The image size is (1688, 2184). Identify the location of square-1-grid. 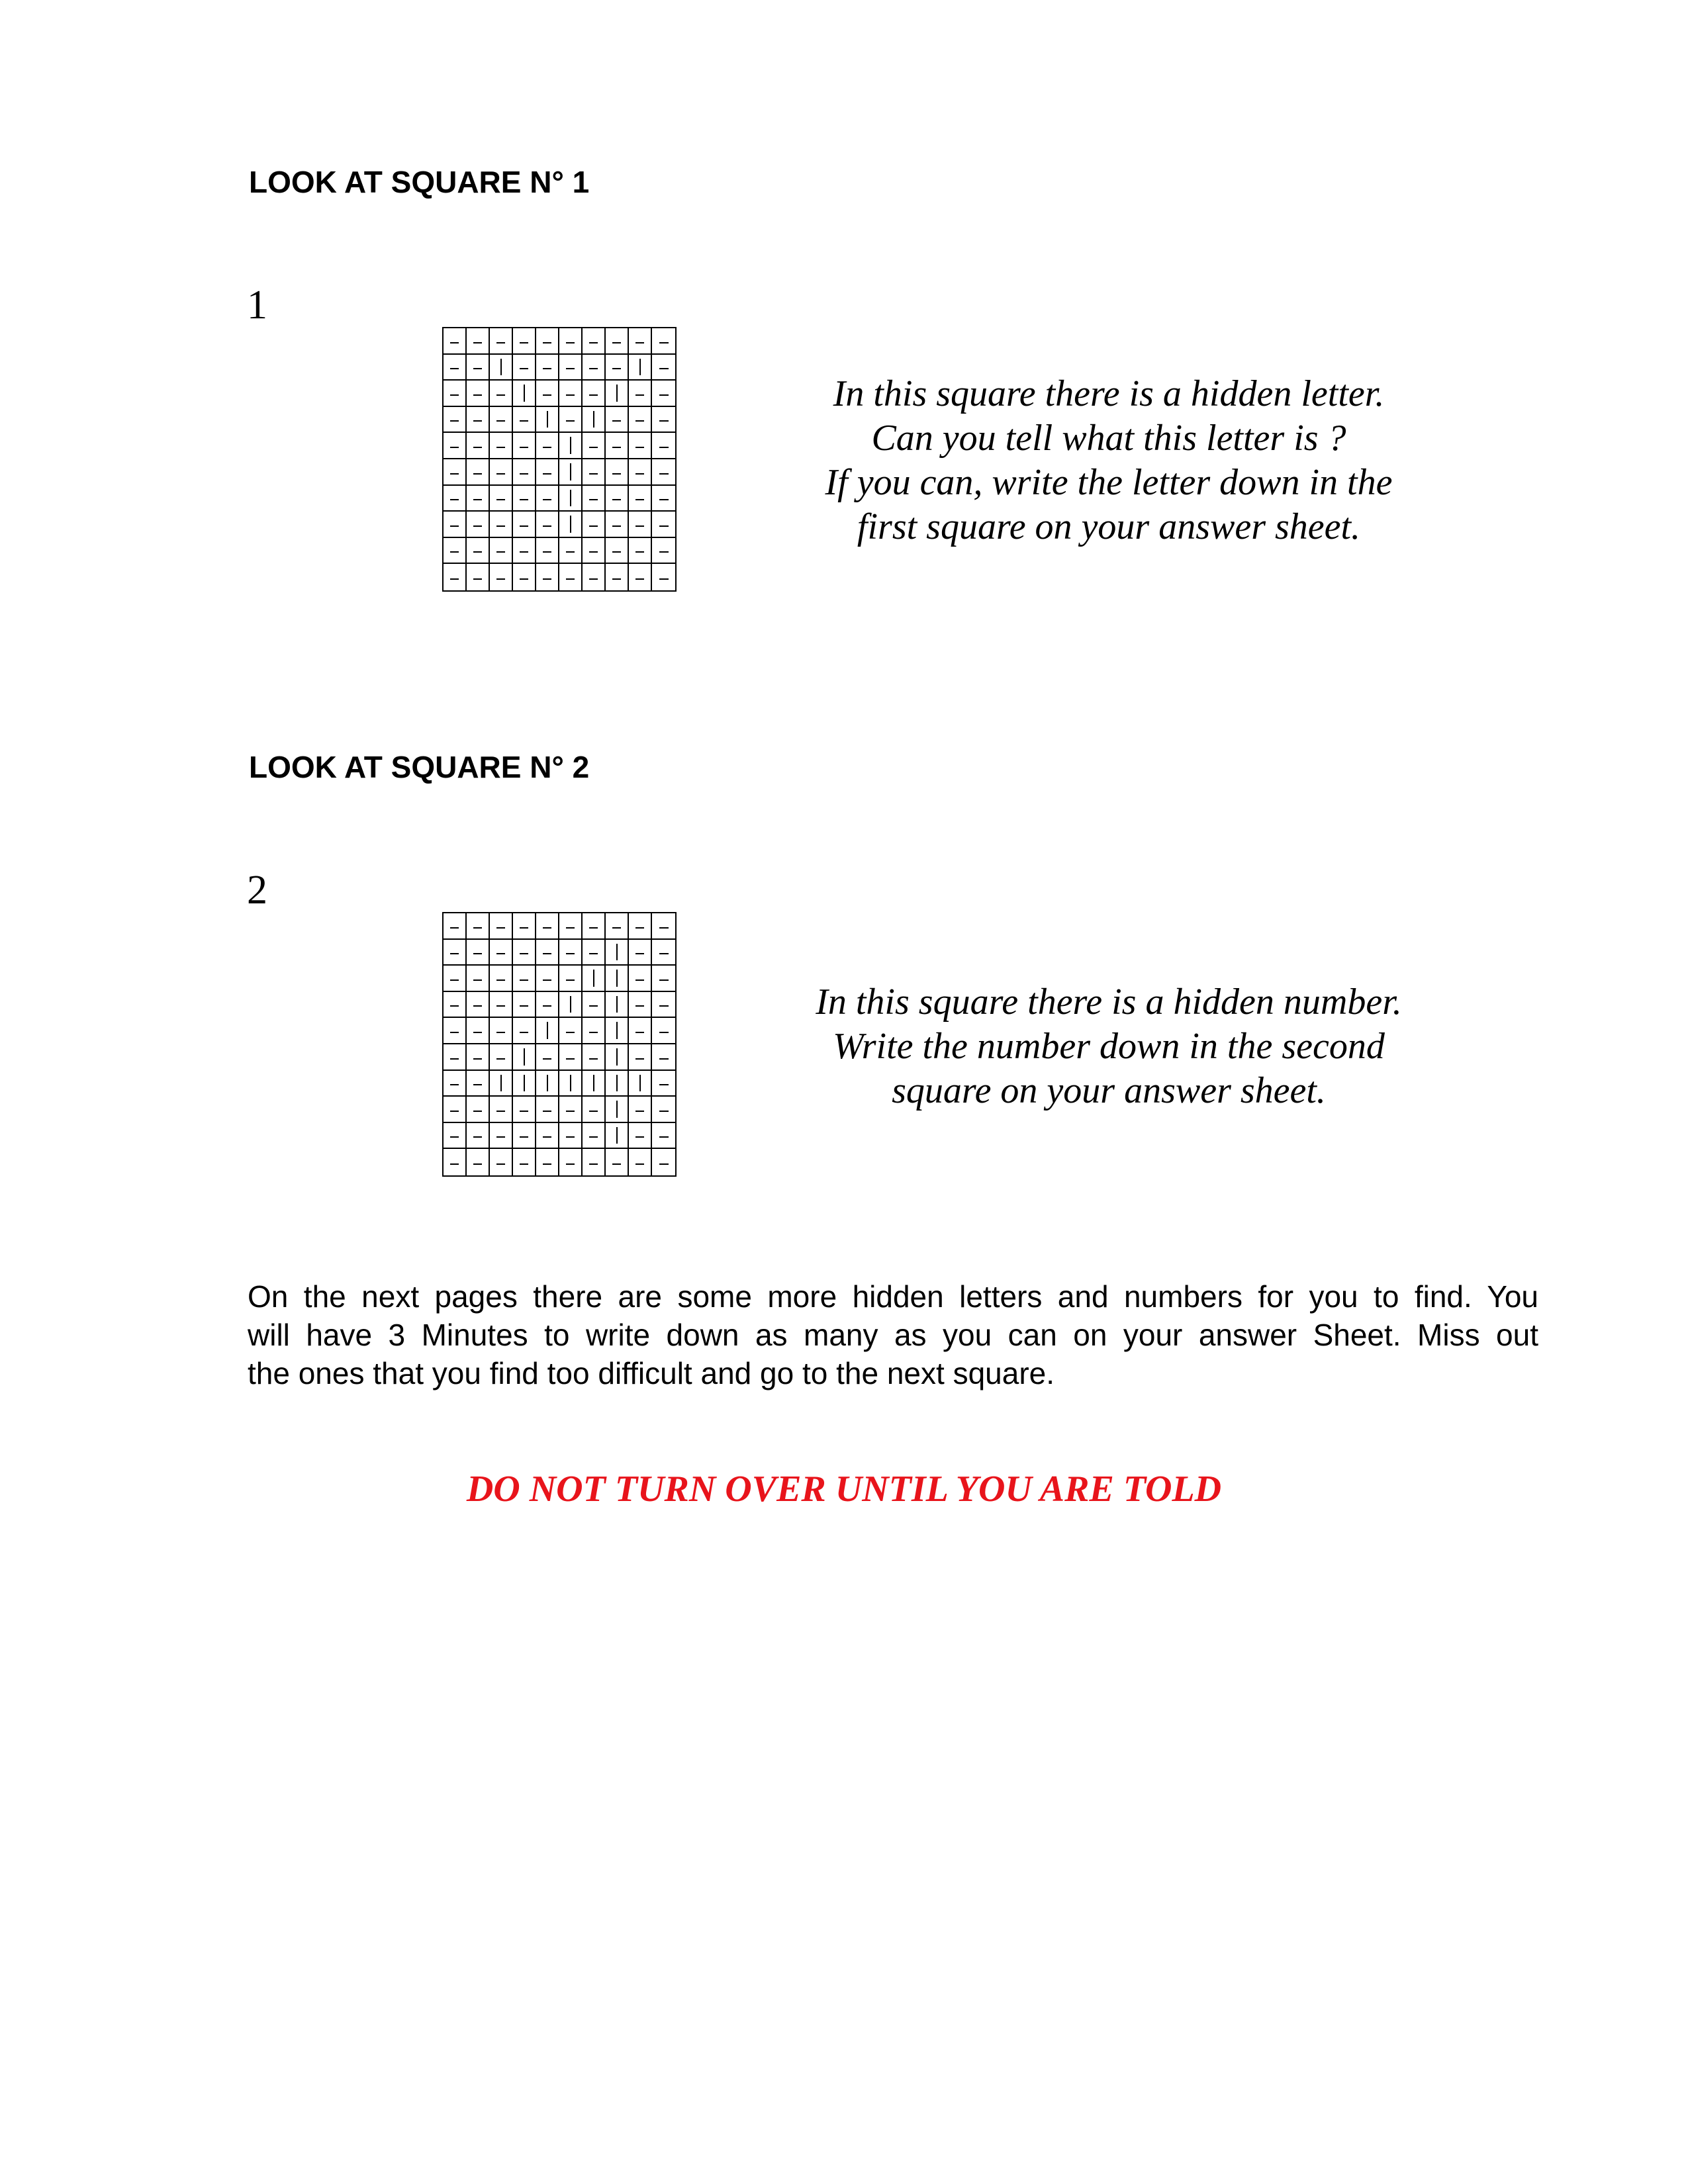
(559, 459).